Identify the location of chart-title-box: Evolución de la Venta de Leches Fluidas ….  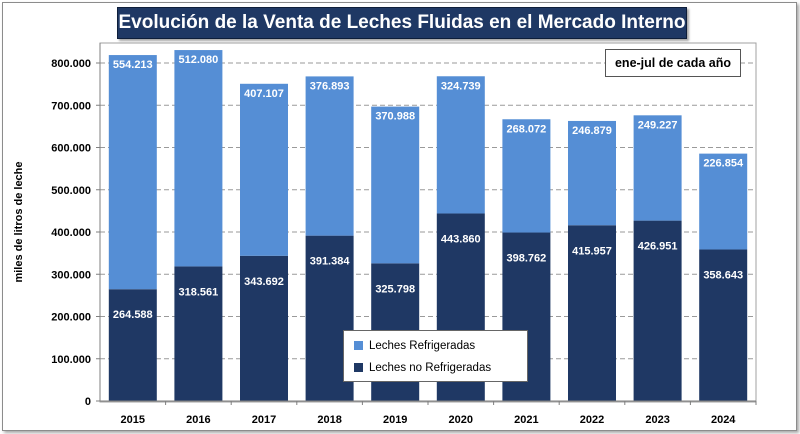
(402, 23).